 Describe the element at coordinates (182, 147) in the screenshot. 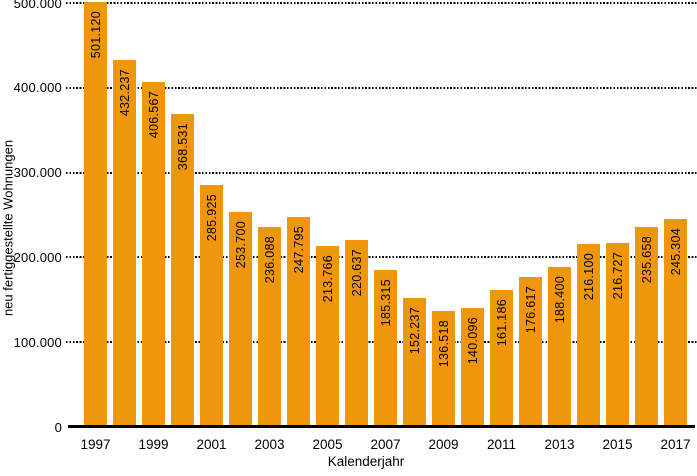

I see `bar-value-label: 368.531` at that location.